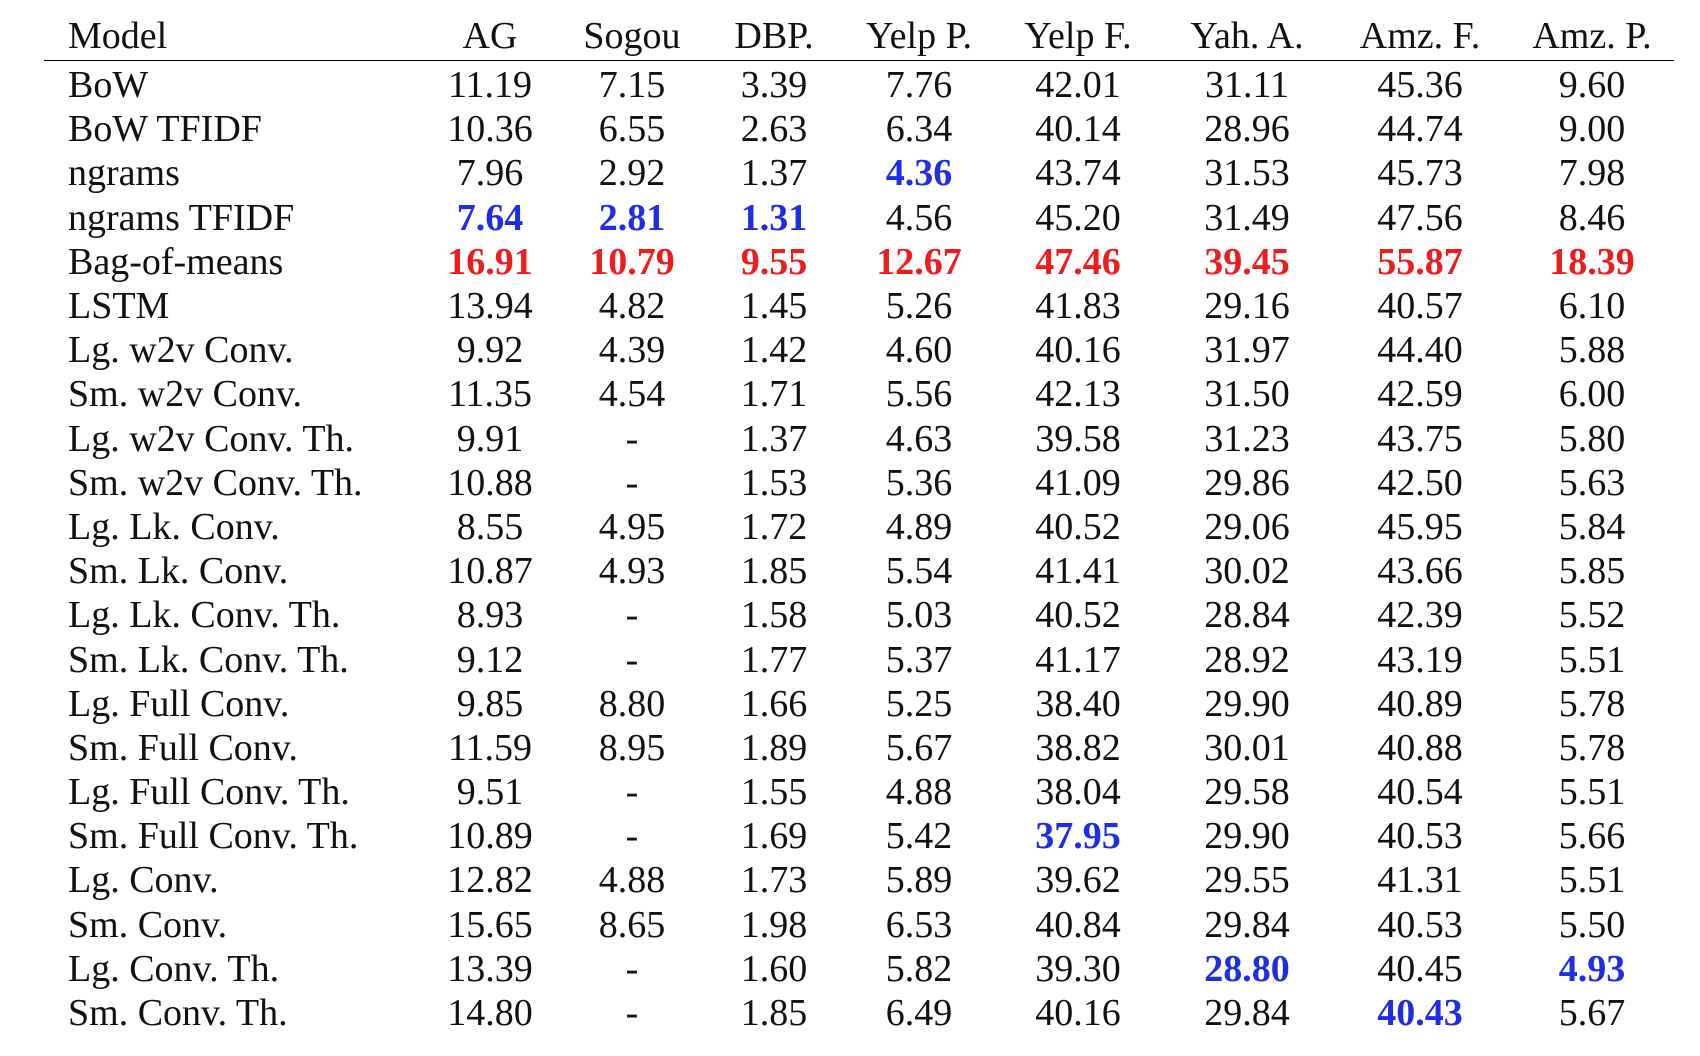 The height and width of the screenshot is (1056, 1700). Describe the element at coordinates (490, 924) in the screenshot. I see `error-value-cell: 15.65` at that location.